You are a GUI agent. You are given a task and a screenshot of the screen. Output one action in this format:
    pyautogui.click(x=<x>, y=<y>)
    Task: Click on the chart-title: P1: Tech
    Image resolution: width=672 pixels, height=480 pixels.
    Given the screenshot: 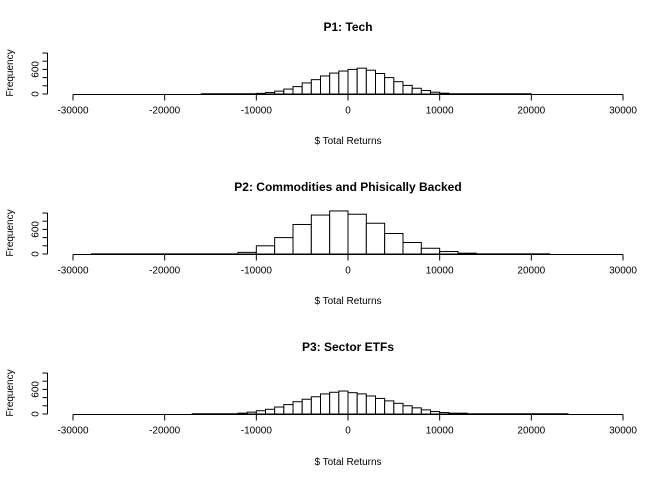 What is the action you would take?
    pyautogui.click(x=347, y=27)
    